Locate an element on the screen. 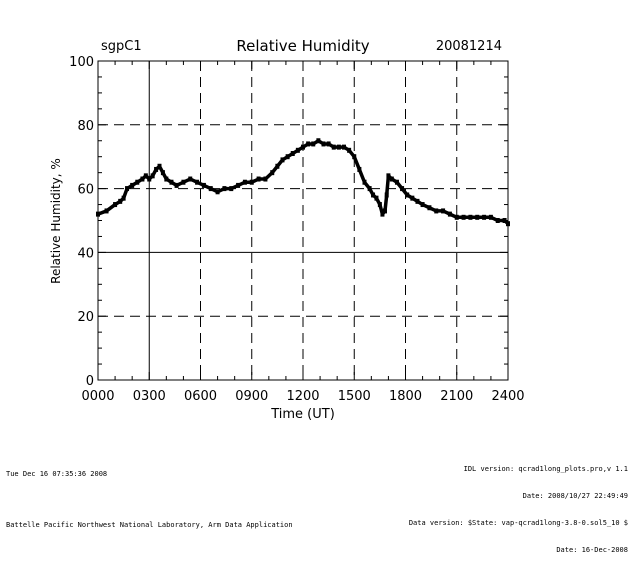 Image resolution: width=640 pixels, height=564 pixels. y-tick-label: 0 is located at coordinates (90, 381).